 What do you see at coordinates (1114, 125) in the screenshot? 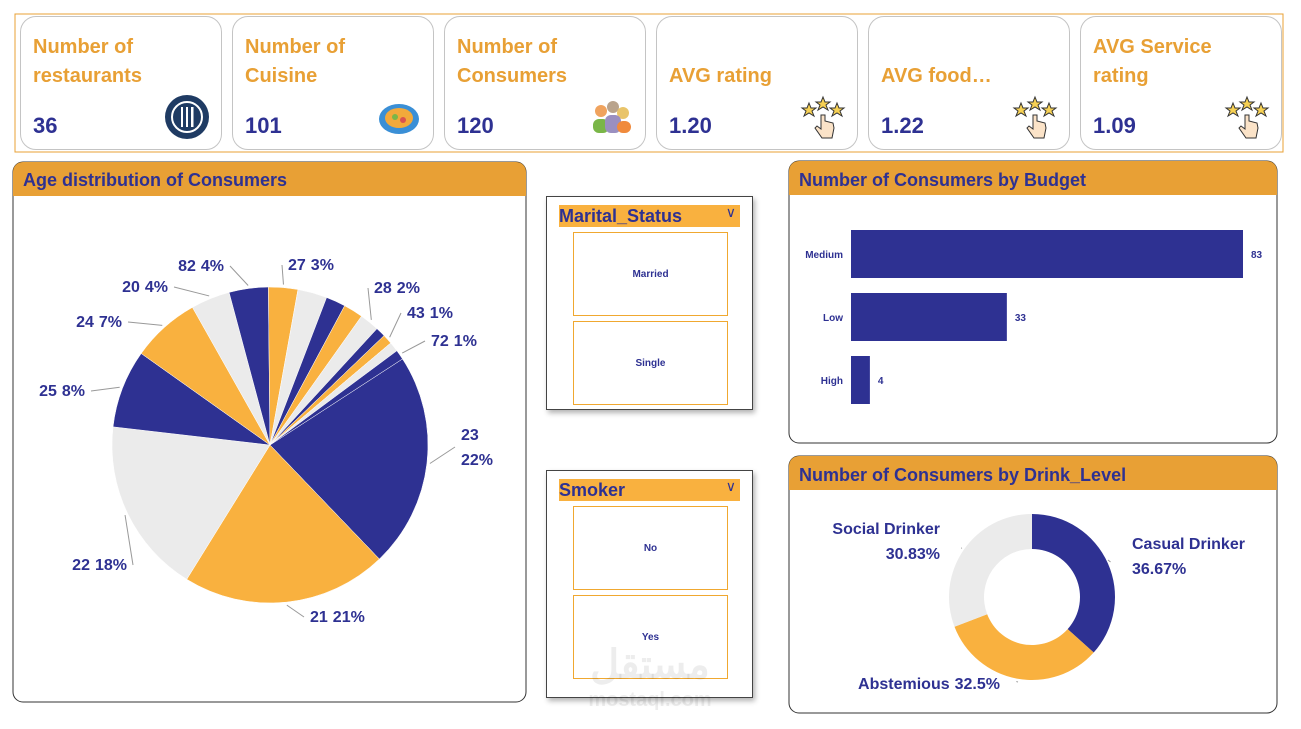
I see `kpi-value: 1.09` at bounding box center [1114, 125].